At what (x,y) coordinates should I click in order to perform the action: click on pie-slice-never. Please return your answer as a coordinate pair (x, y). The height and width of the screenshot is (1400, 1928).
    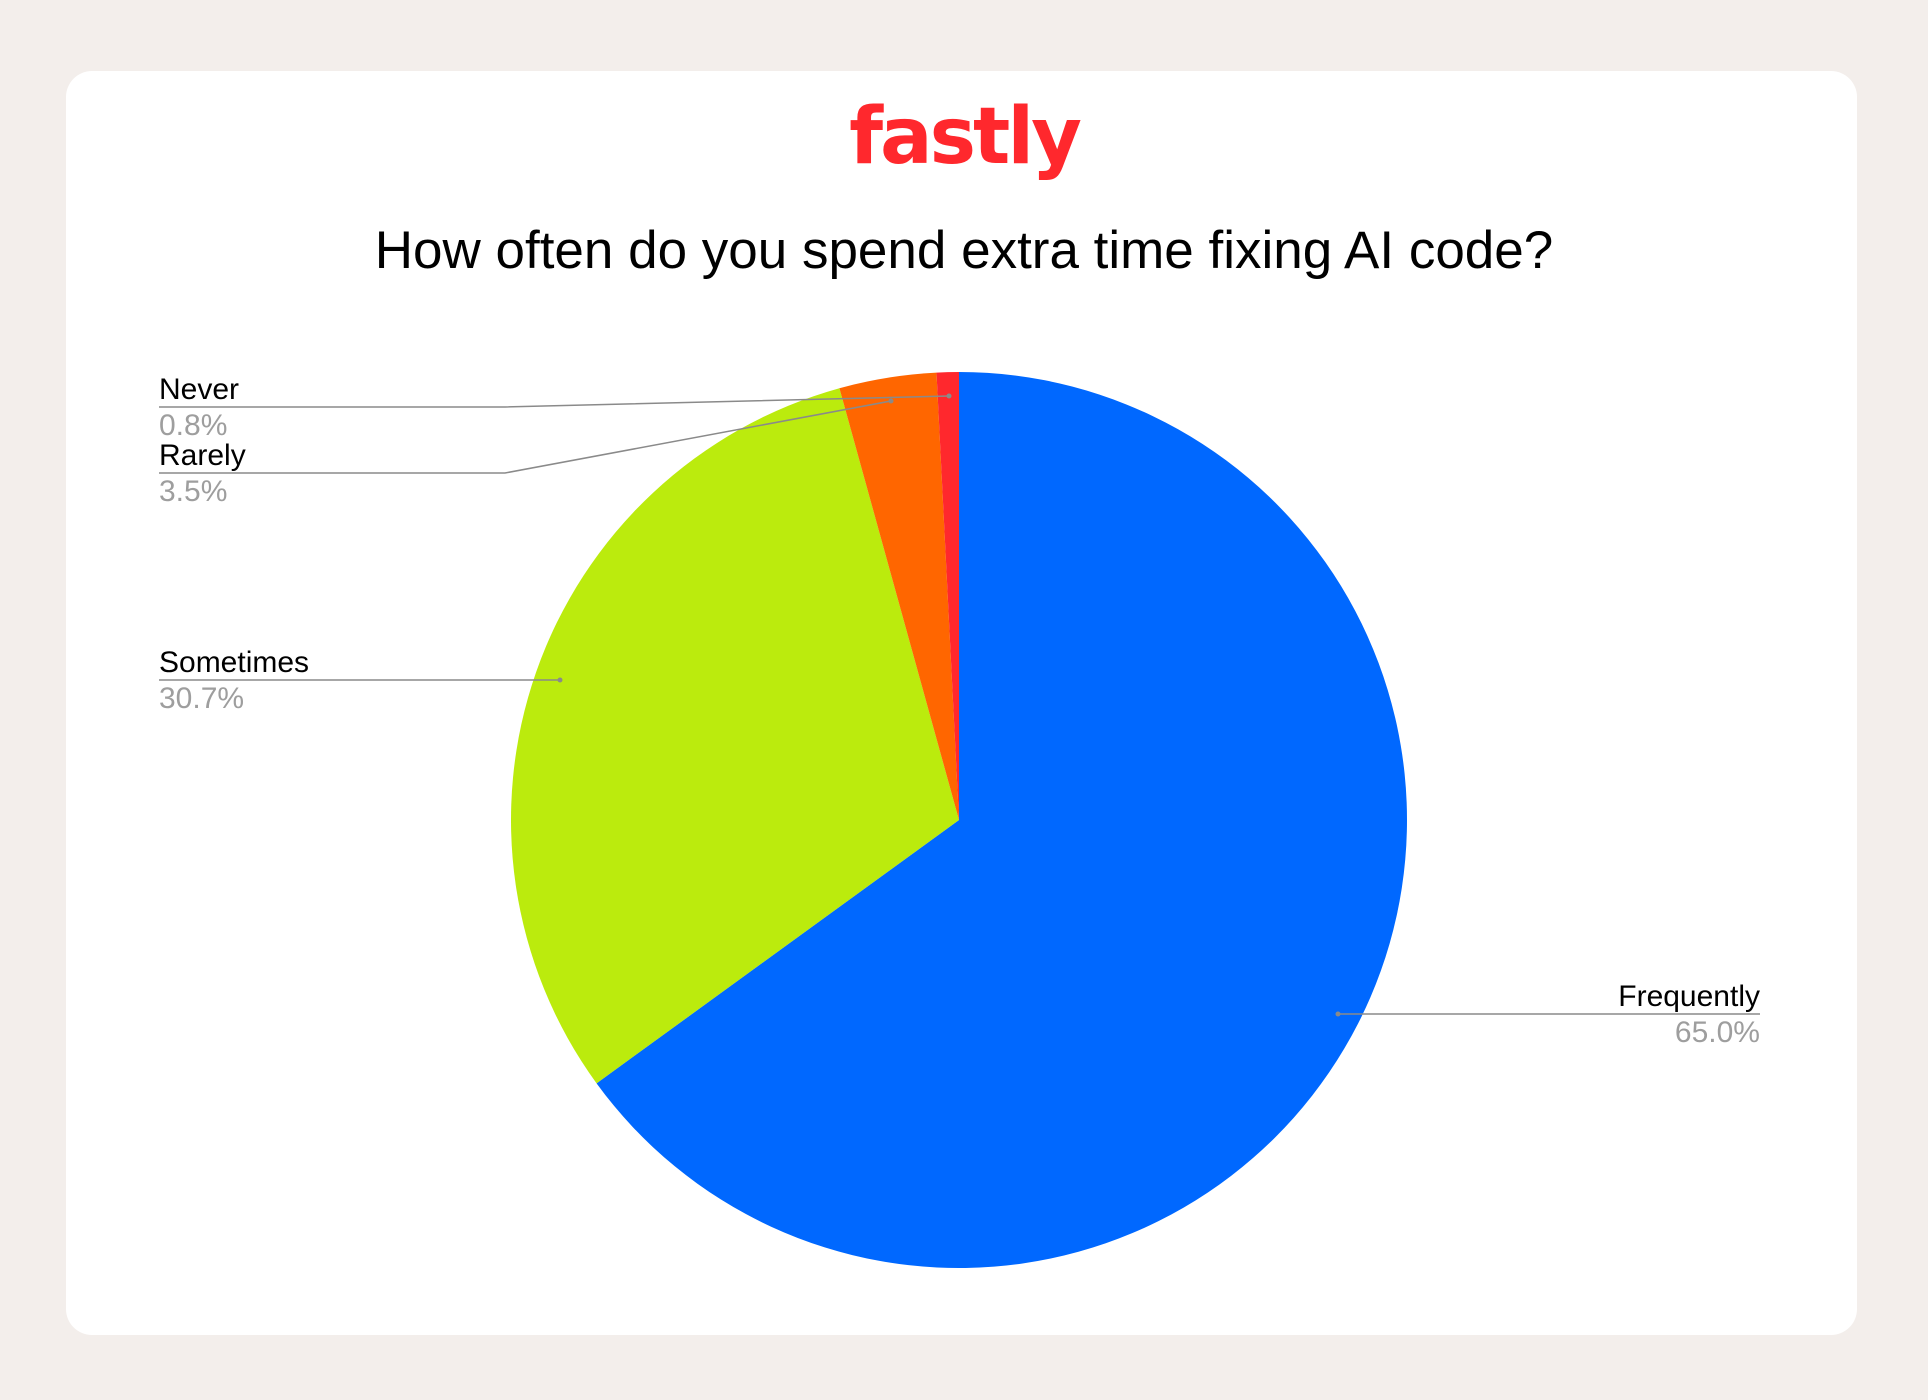
    Looking at the image, I should click on (947, 596).